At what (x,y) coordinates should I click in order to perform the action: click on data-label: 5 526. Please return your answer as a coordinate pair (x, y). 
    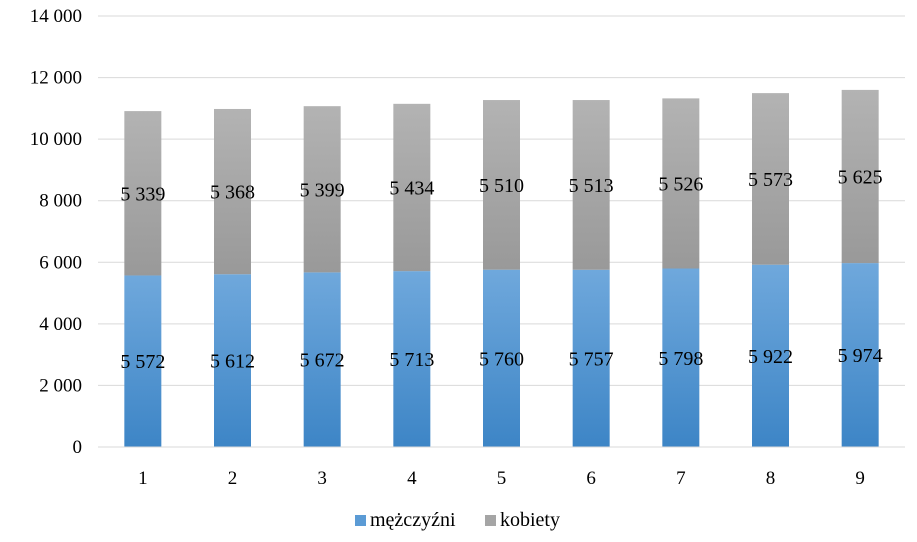
    Looking at the image, I should click on (680, 184).